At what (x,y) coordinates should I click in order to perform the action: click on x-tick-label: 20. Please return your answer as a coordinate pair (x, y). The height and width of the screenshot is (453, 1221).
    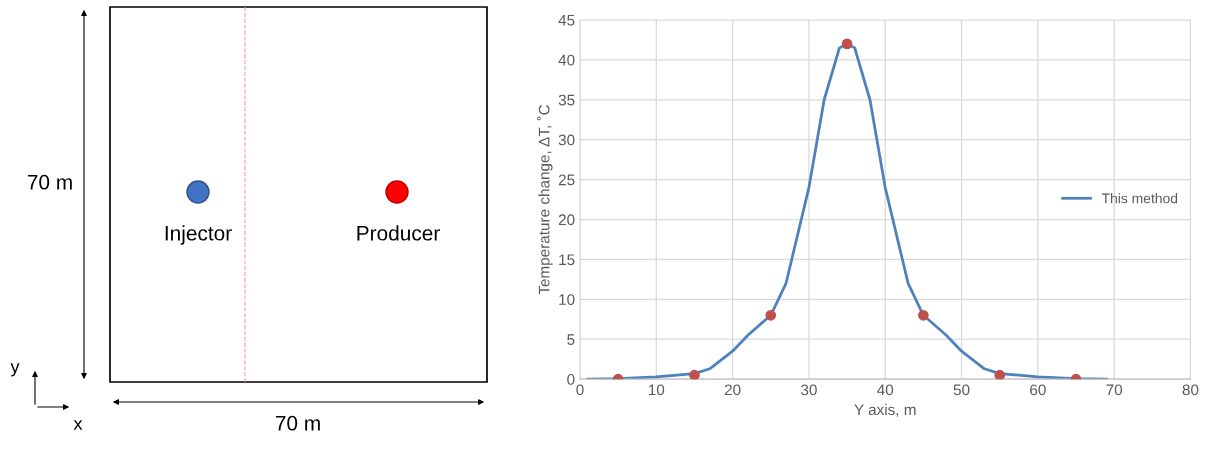
    Looking at the image, I should click on (732, 390).